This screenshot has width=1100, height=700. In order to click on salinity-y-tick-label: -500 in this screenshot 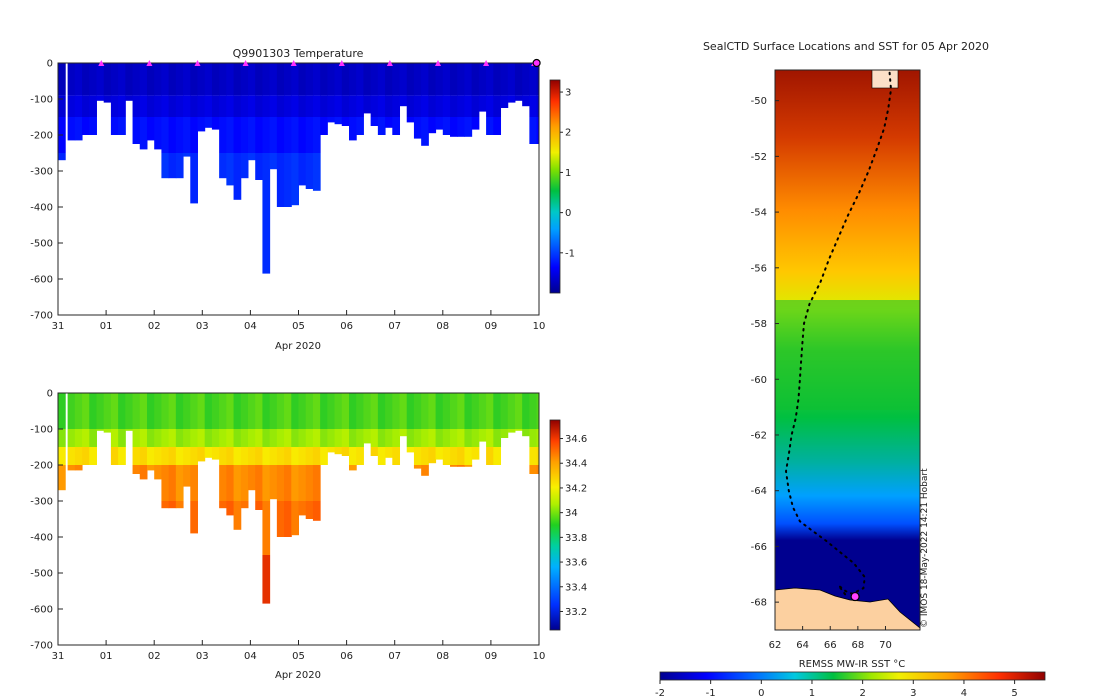, I will do `click(41, 574)`.